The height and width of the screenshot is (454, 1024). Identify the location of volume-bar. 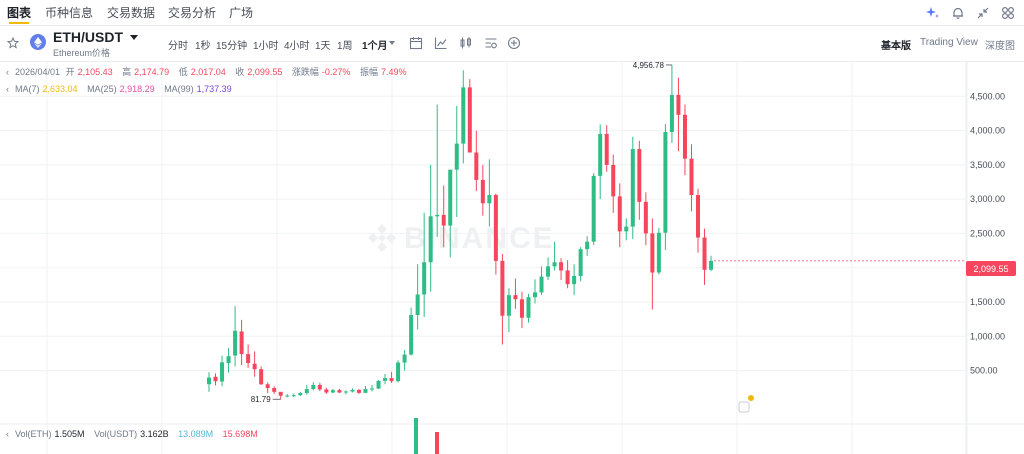
(437, 443).